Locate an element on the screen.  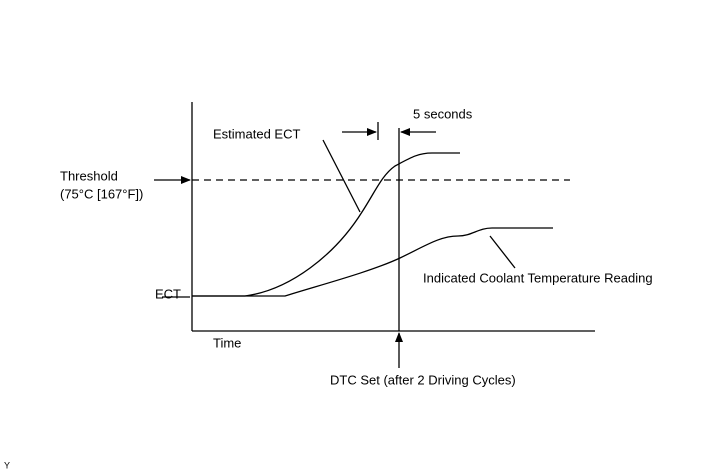
label: Y is located at coordinates (7, 465).